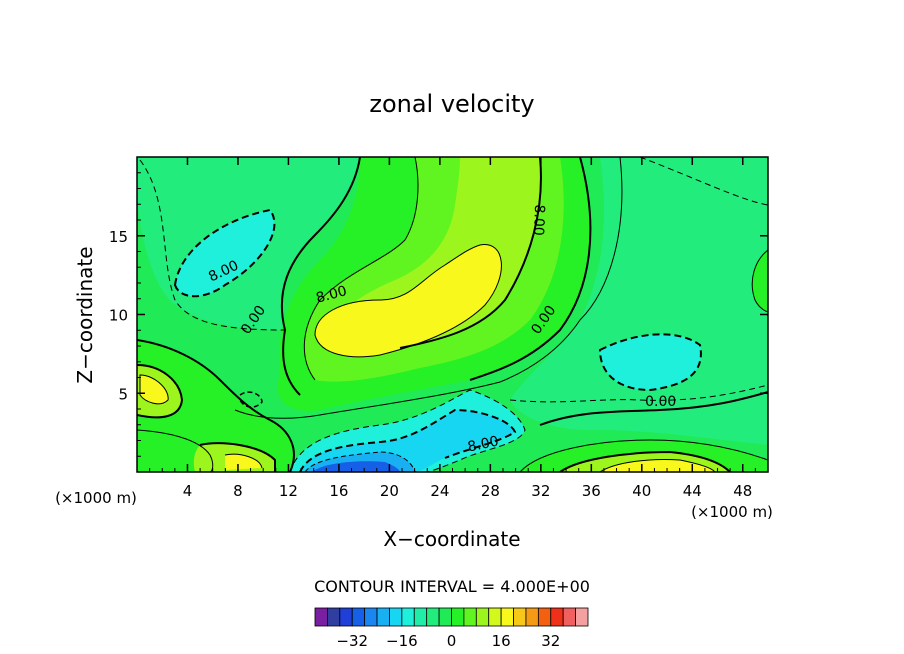 The image size is (904, 654). What do you see at coordinates (591, 491) in the screenshot?
I see `x-tick-label: 36` at bounding box center [591, 491].